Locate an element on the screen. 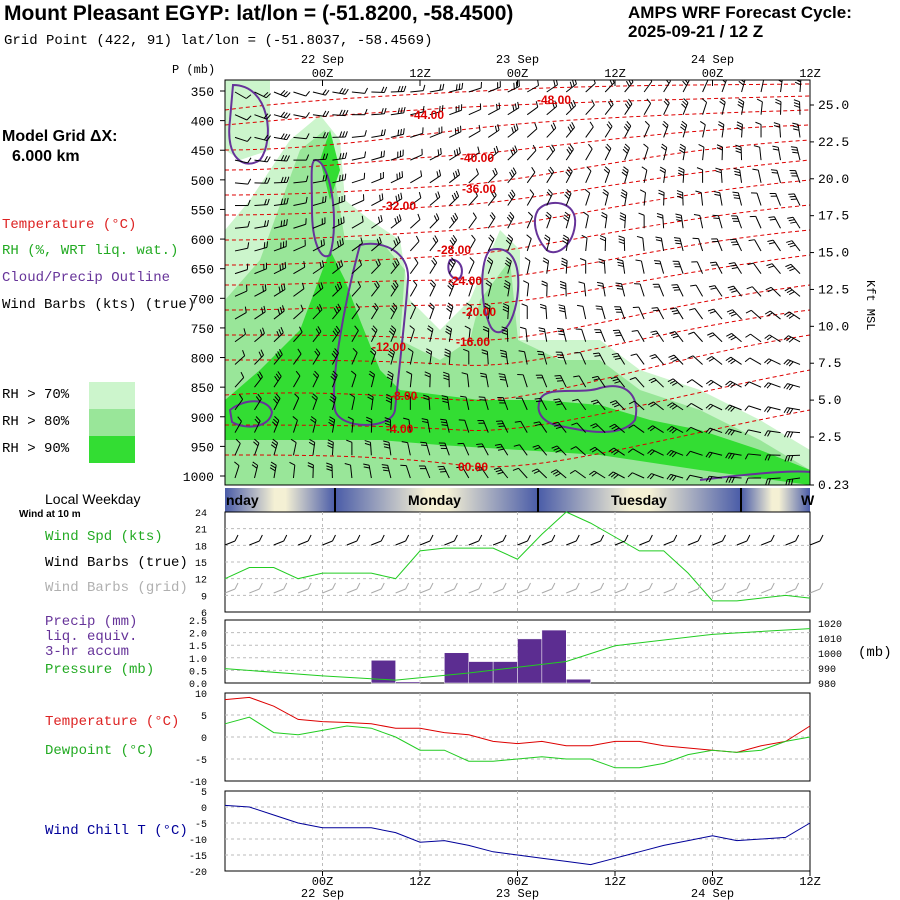 The width and height of the screenshot is (900, 900). y-tick-label: -15 is located at coordinates (198, 857).